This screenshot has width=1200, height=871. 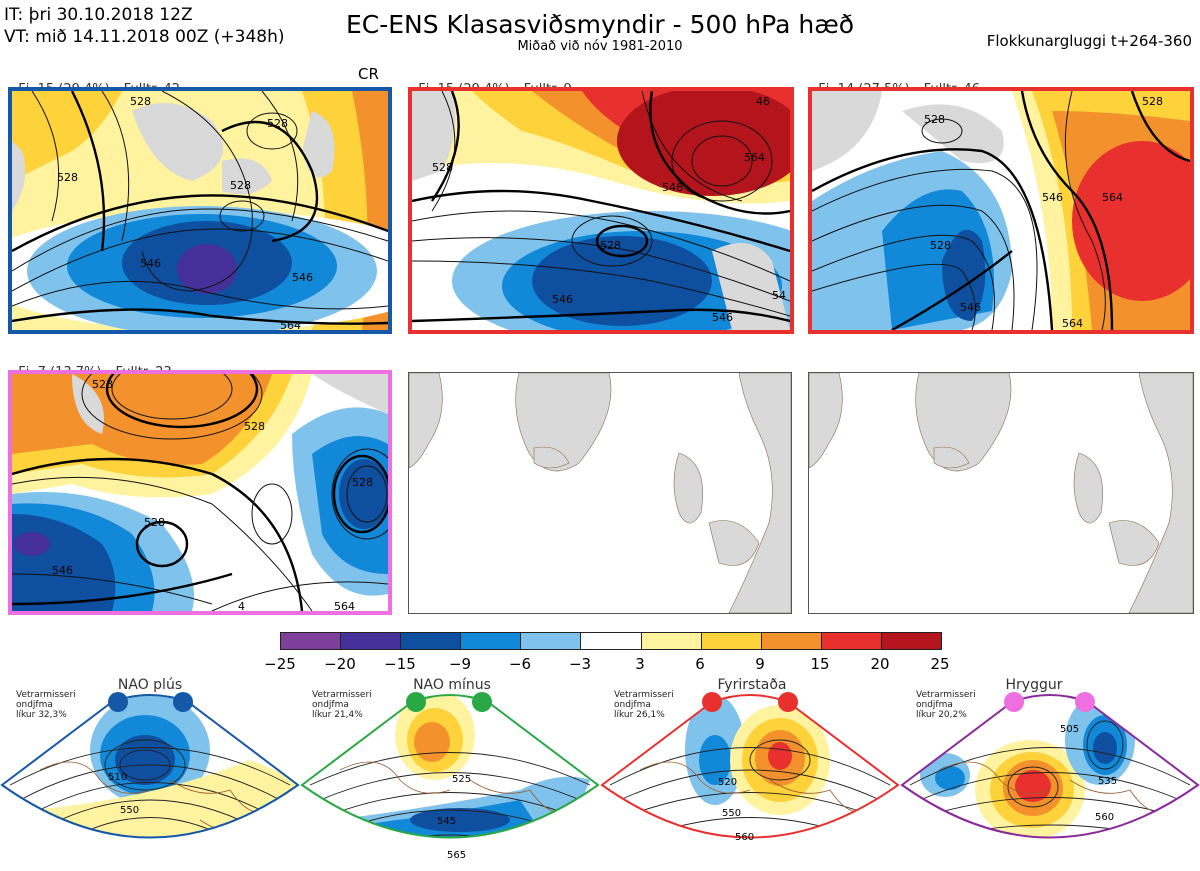 I want to click on page-title: EC-ENS Klasasviðsmyndir - 500 hPa hæð, so click(x=600, y=24).